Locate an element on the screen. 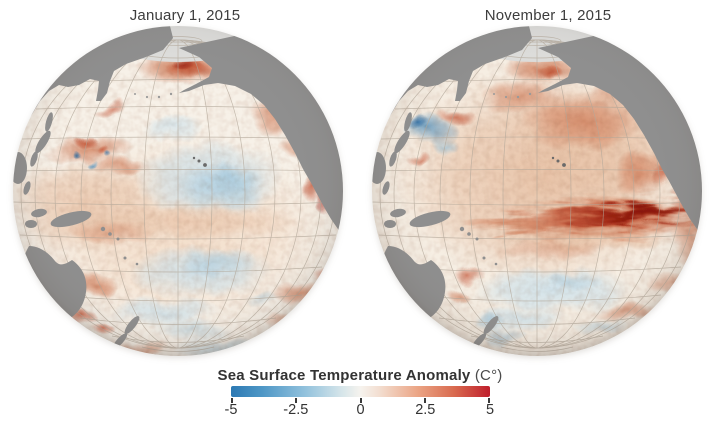 The height and width of the screenshot is (423, 720). colorbar is located at coordinates (360, 394).